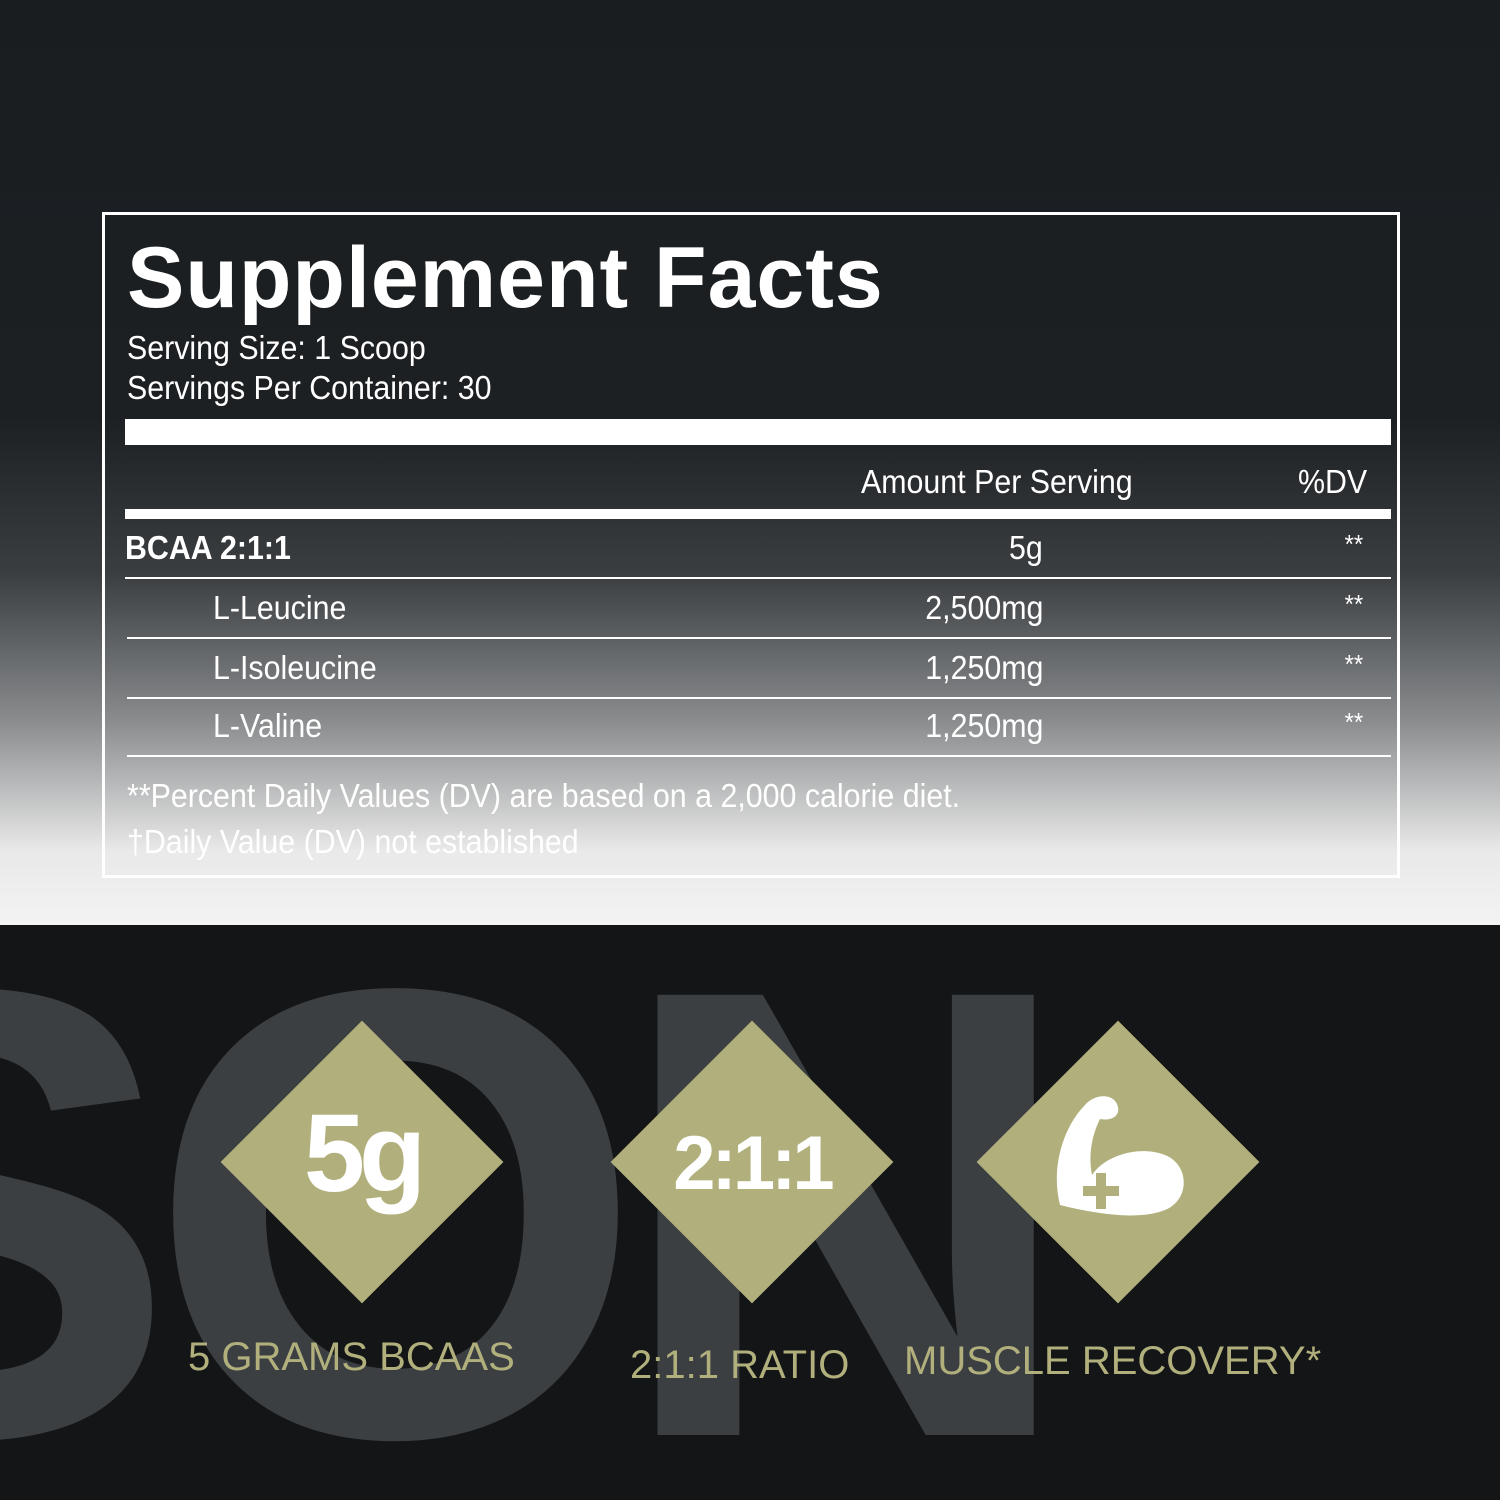 The height and width of the screenshot is (1500, 1500). What do you see at coordinates (983, 607) in the screenshot?
I see `nutrient-amount: 2,500mg` at bounding box center [983, 607].